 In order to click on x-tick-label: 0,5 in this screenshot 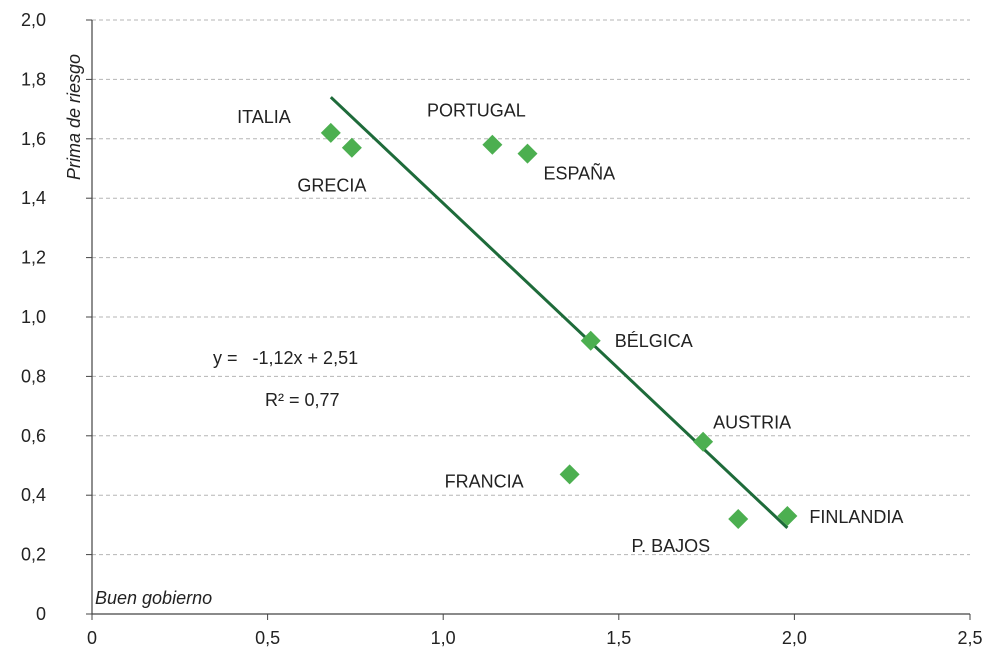, I will do `click(267, 638)`.